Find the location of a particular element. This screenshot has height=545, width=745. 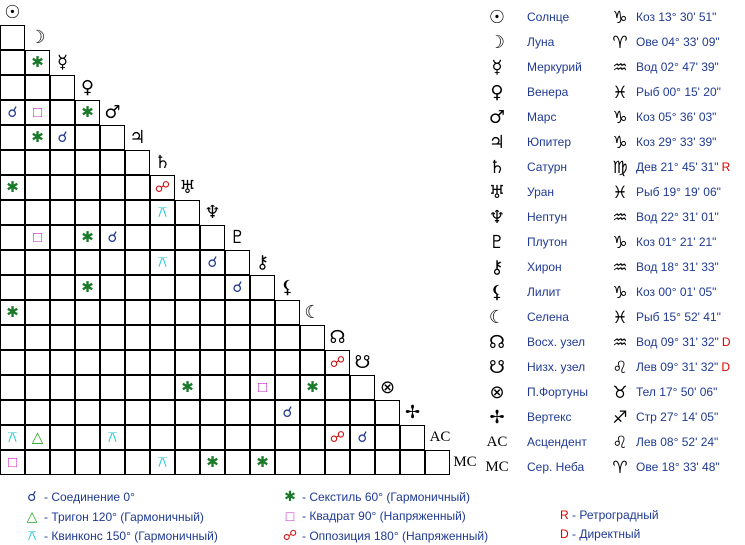

planet-name: Селена is located at coordinates (548, 317).